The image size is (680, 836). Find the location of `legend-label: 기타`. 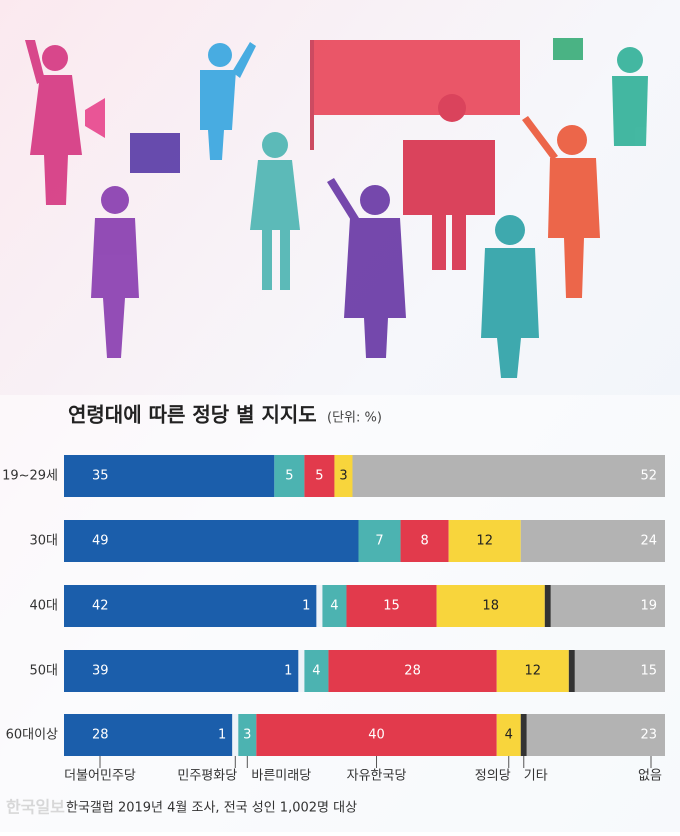

legend-label: 기타 is located at coordinates (536, 776).